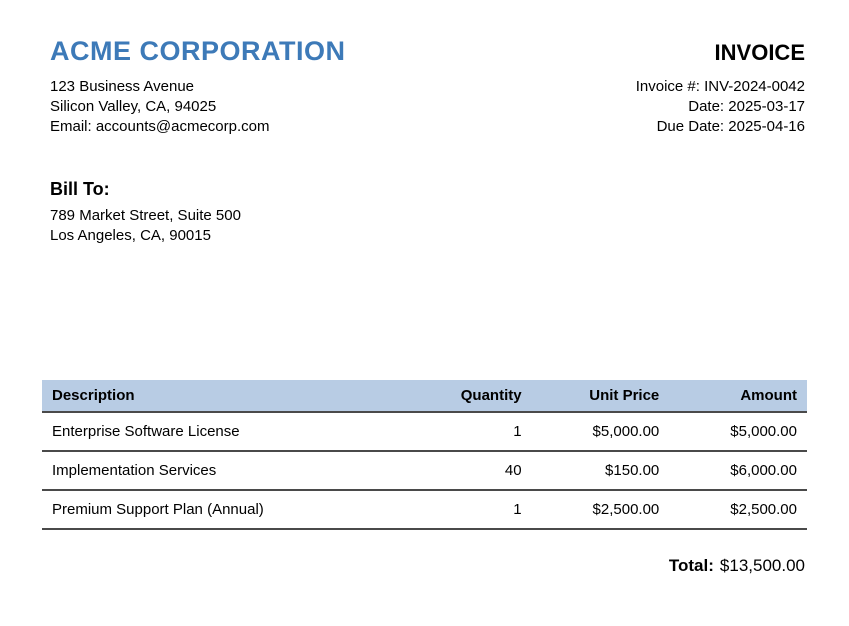 The image size is (849, 626). What do you see at coordinates (738, 432) in the screenshot?
I see `cell-amount: $5,000.00` at bounding box center [738, 432].